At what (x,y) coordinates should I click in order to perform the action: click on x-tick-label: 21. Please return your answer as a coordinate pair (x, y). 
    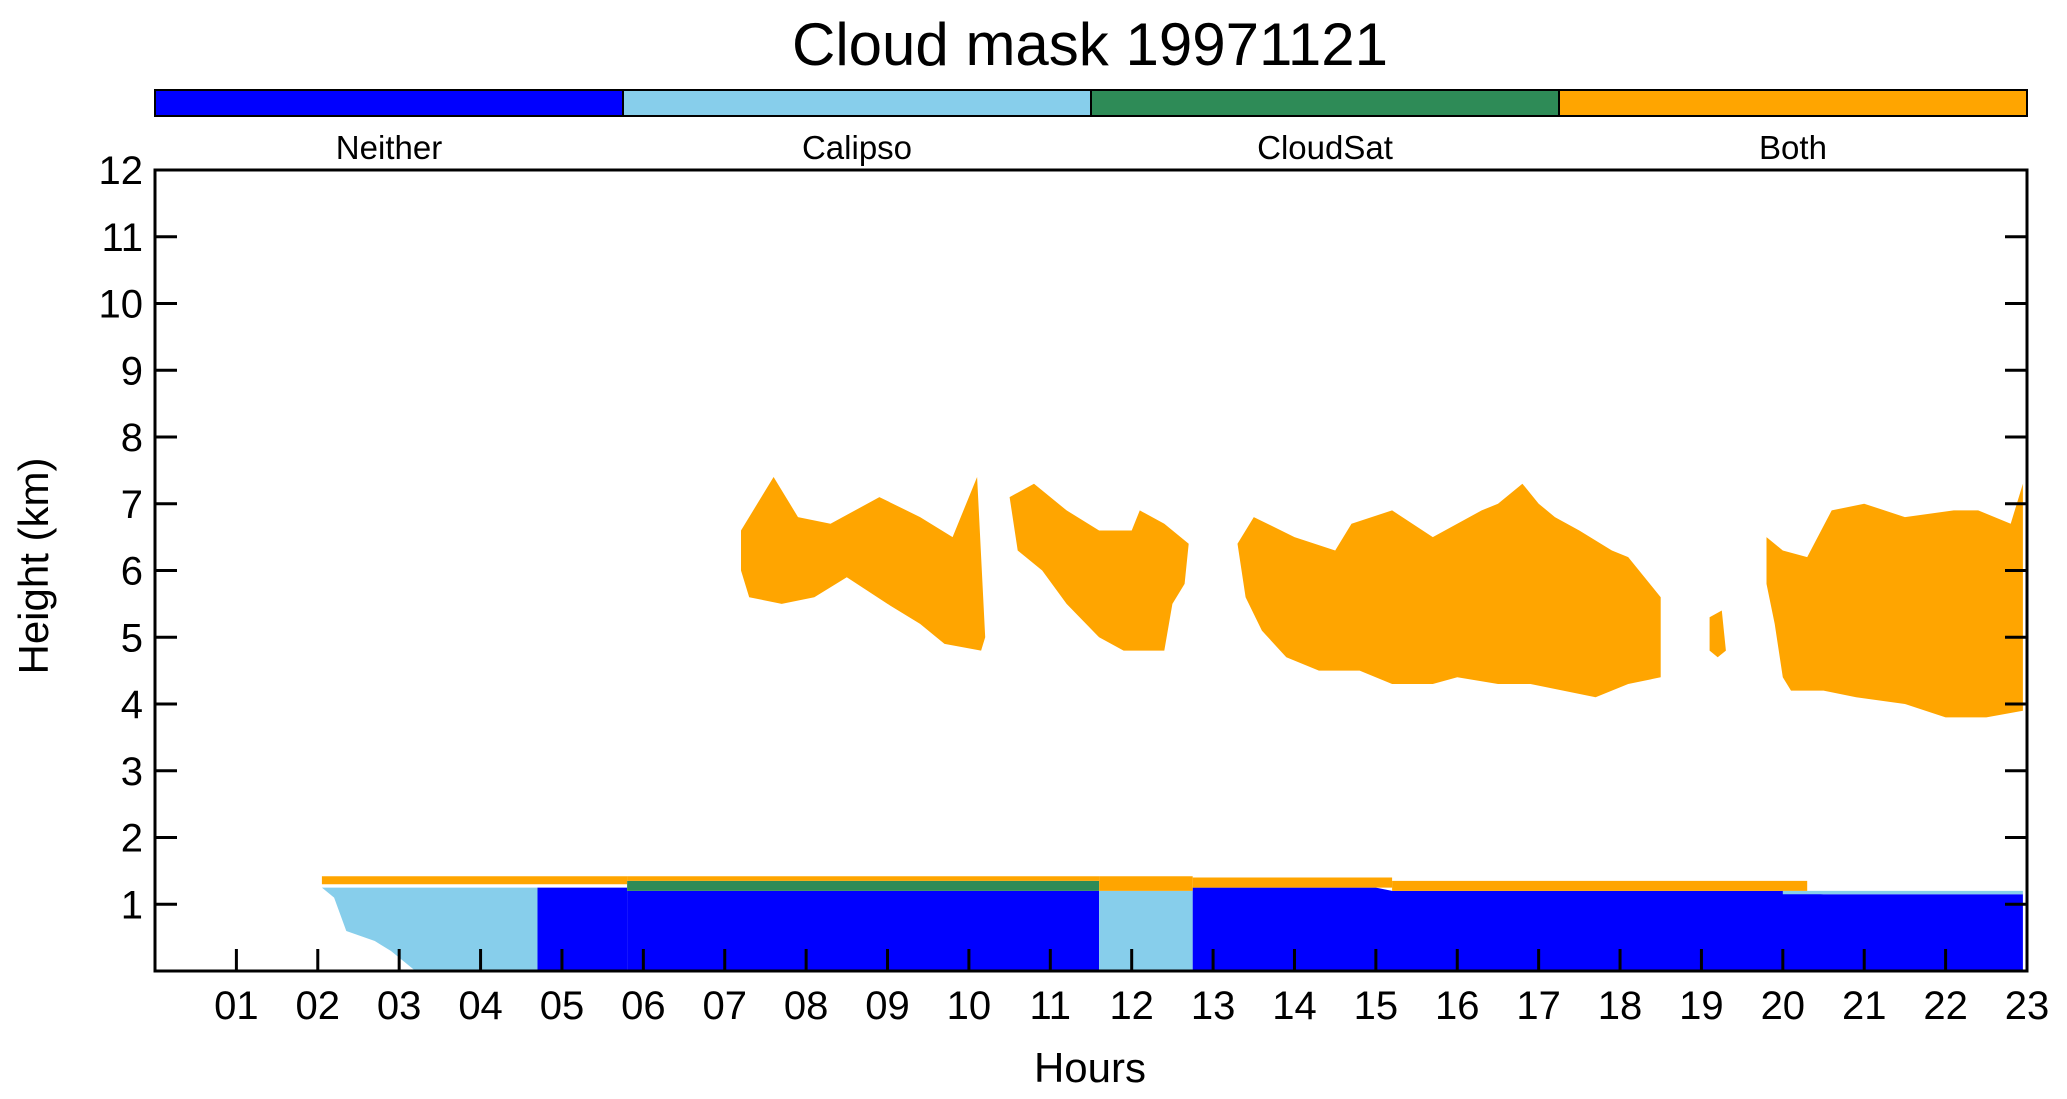
    Looking at the image, I should click on (1864, 1006).